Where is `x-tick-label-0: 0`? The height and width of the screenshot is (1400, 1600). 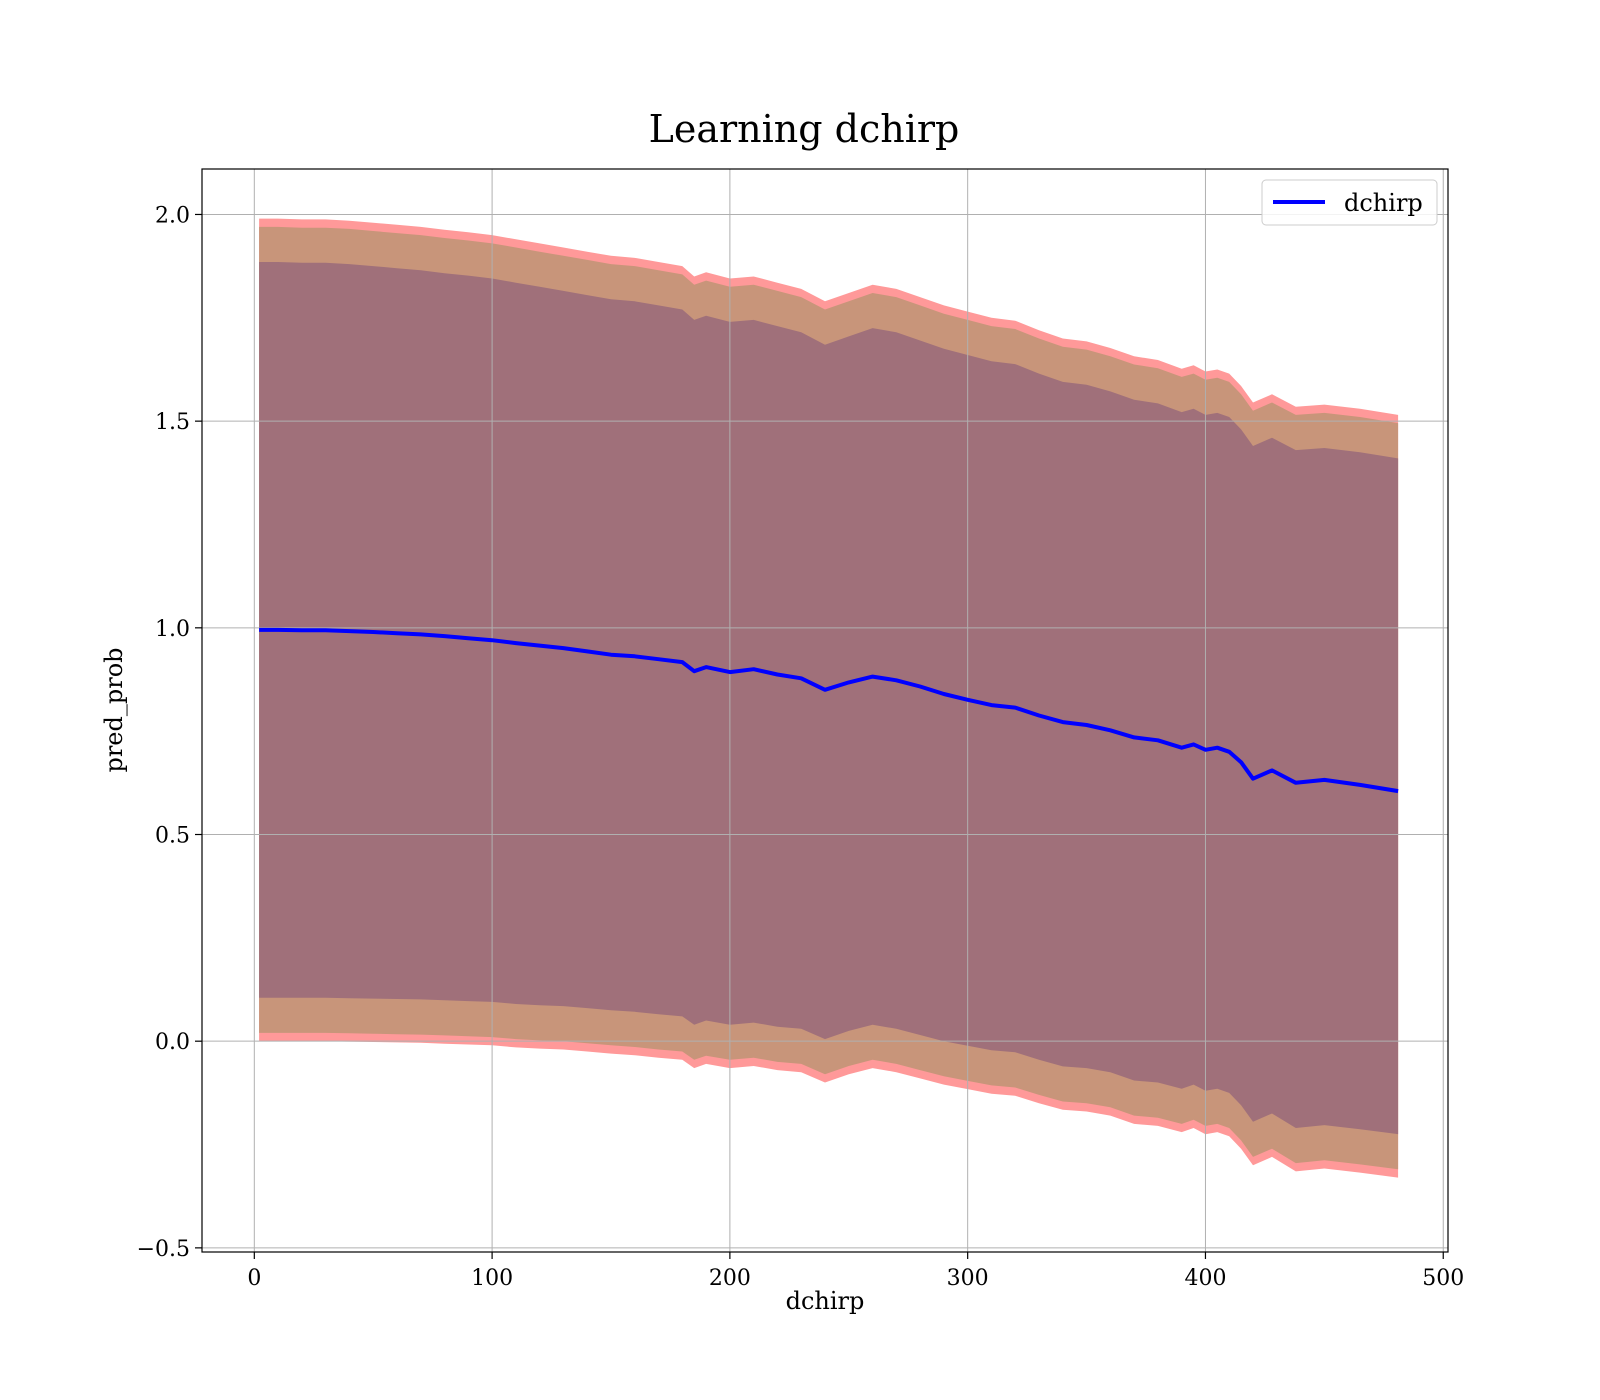
x-tick-label-0: 0 is located at coordinates (254, 1278).